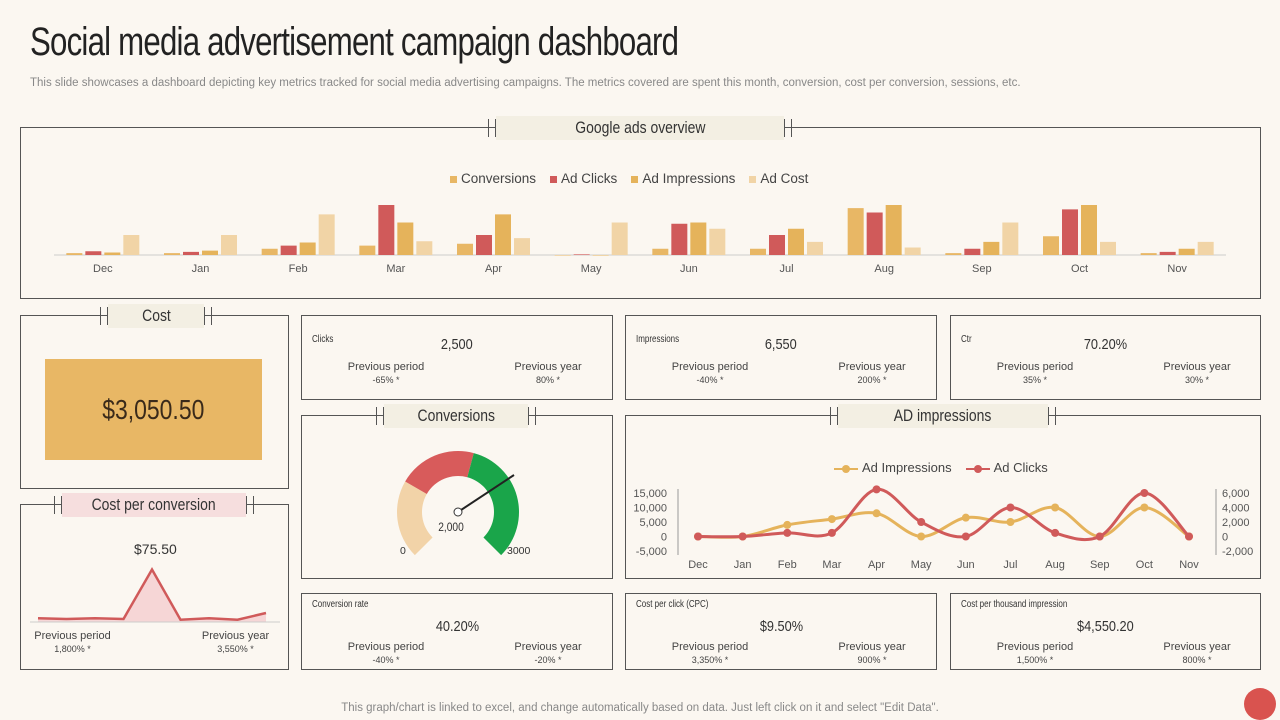 The height and width of the screenshot is (720, 1280). I want to click on conversion-rate-prev-period: Previous period -40% *, so click(386, 653).